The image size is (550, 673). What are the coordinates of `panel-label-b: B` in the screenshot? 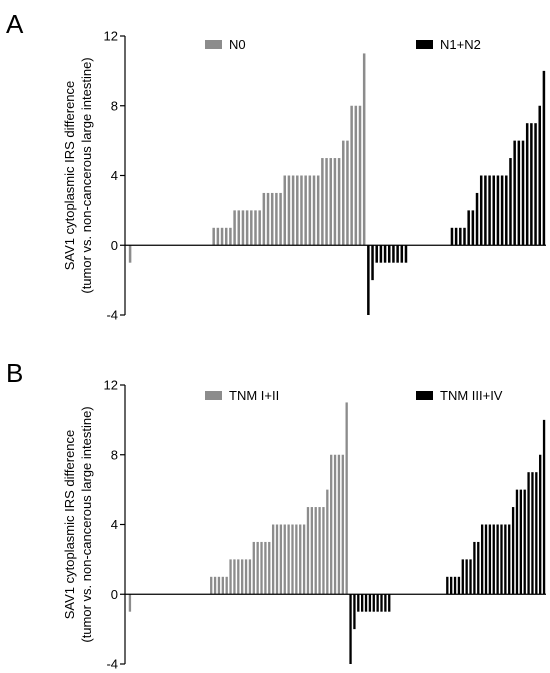 It's located at (14, 373).